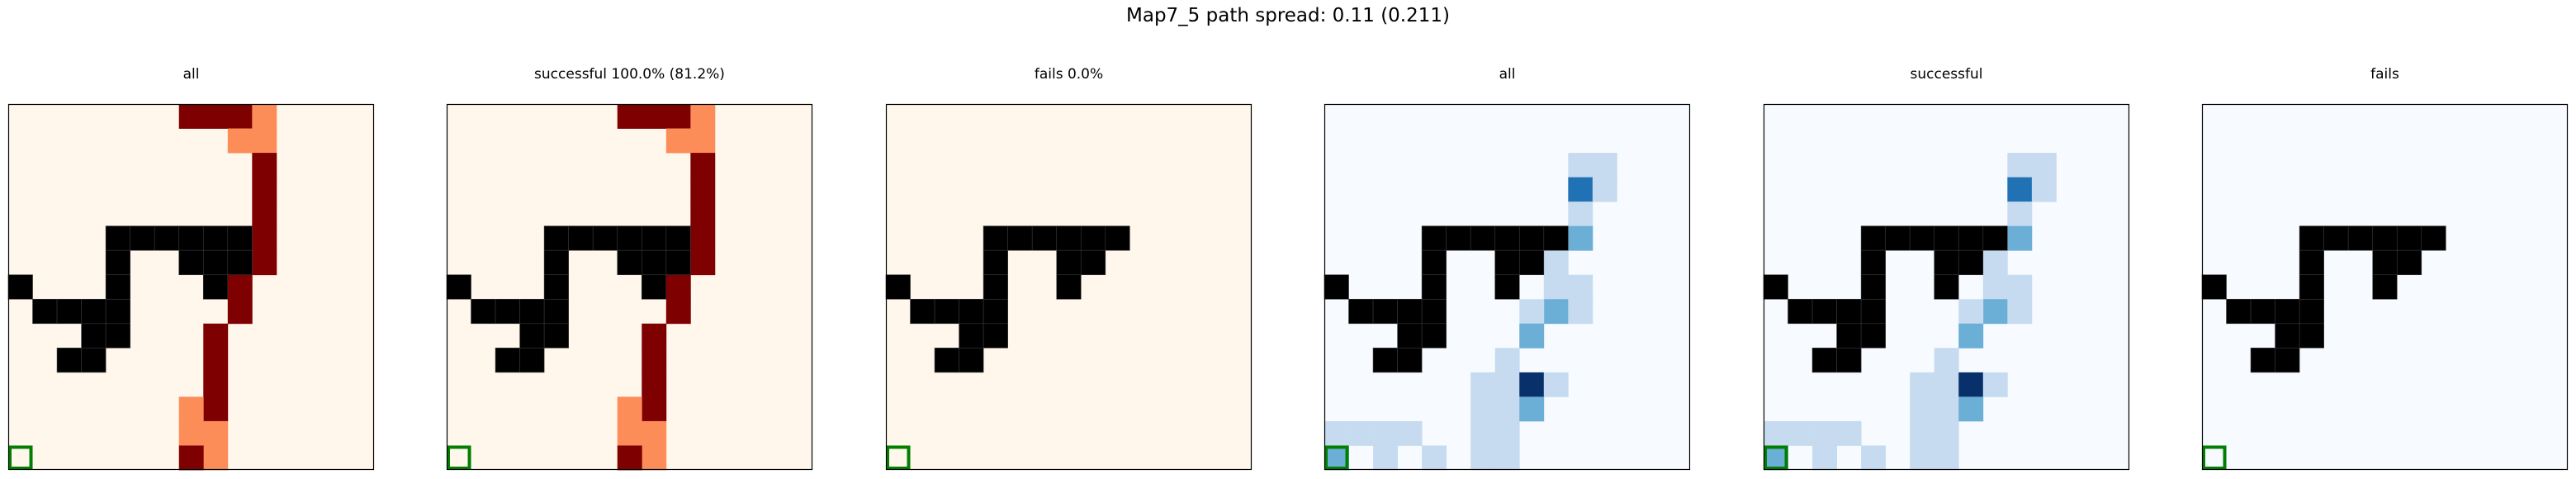  I want to click on figure-title: Map7_5 path spread: 0.11 (0.211), so click(1288, 16).